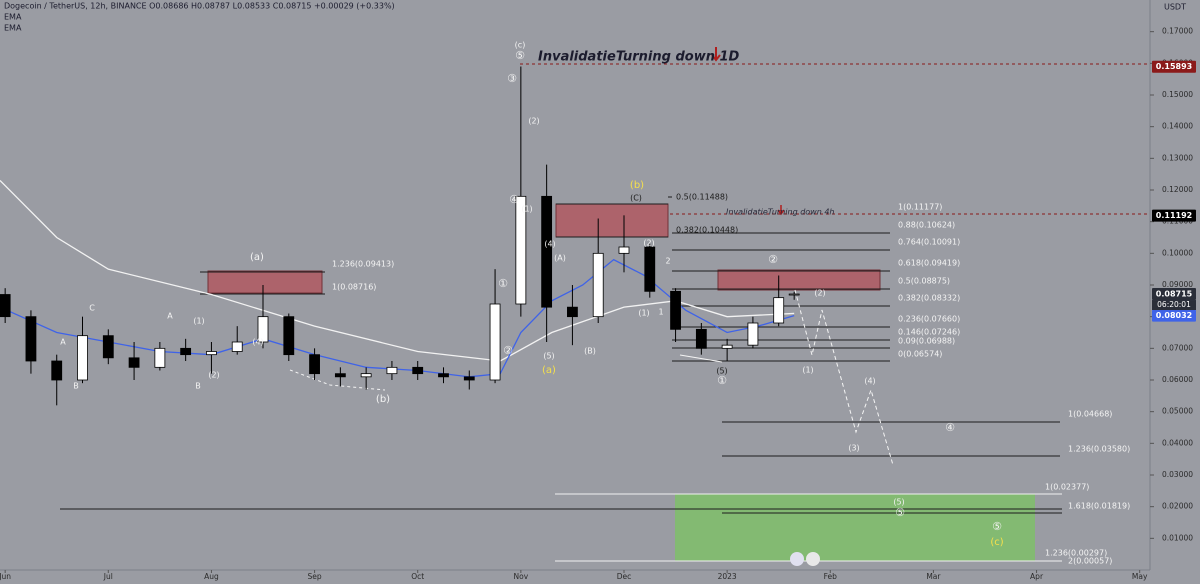  What do you see at coordinates (926, 225) in the screenshot?
I see `fib-label: 0.88(0.10624)` at bounding box center [926, 225].